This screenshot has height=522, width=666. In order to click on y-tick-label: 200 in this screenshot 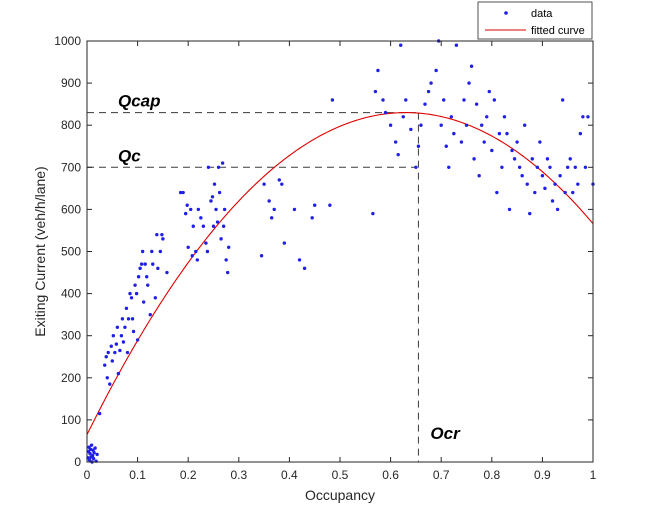, I will do `click(71, 378)`.